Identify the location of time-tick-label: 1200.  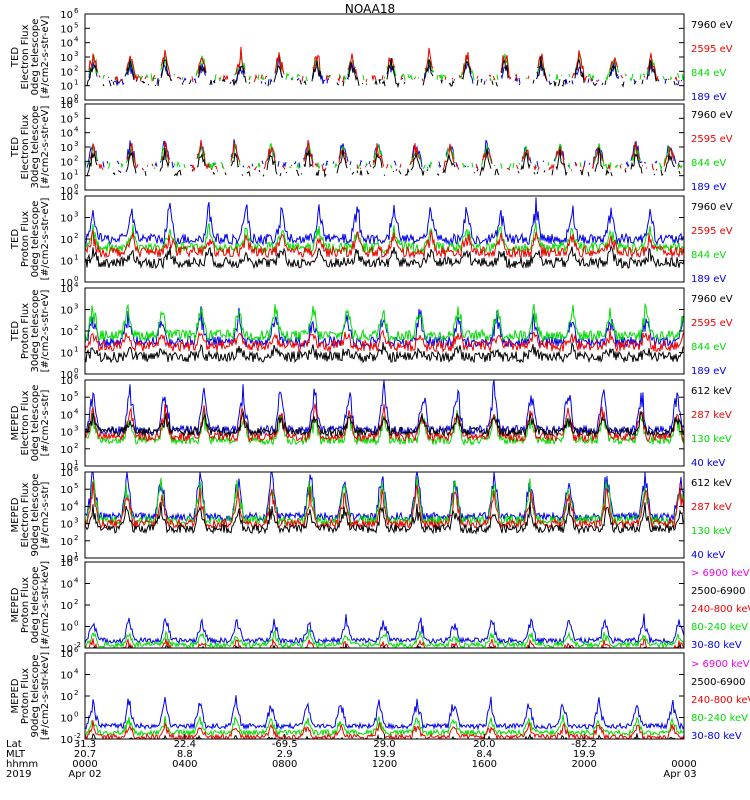
(384, 764).